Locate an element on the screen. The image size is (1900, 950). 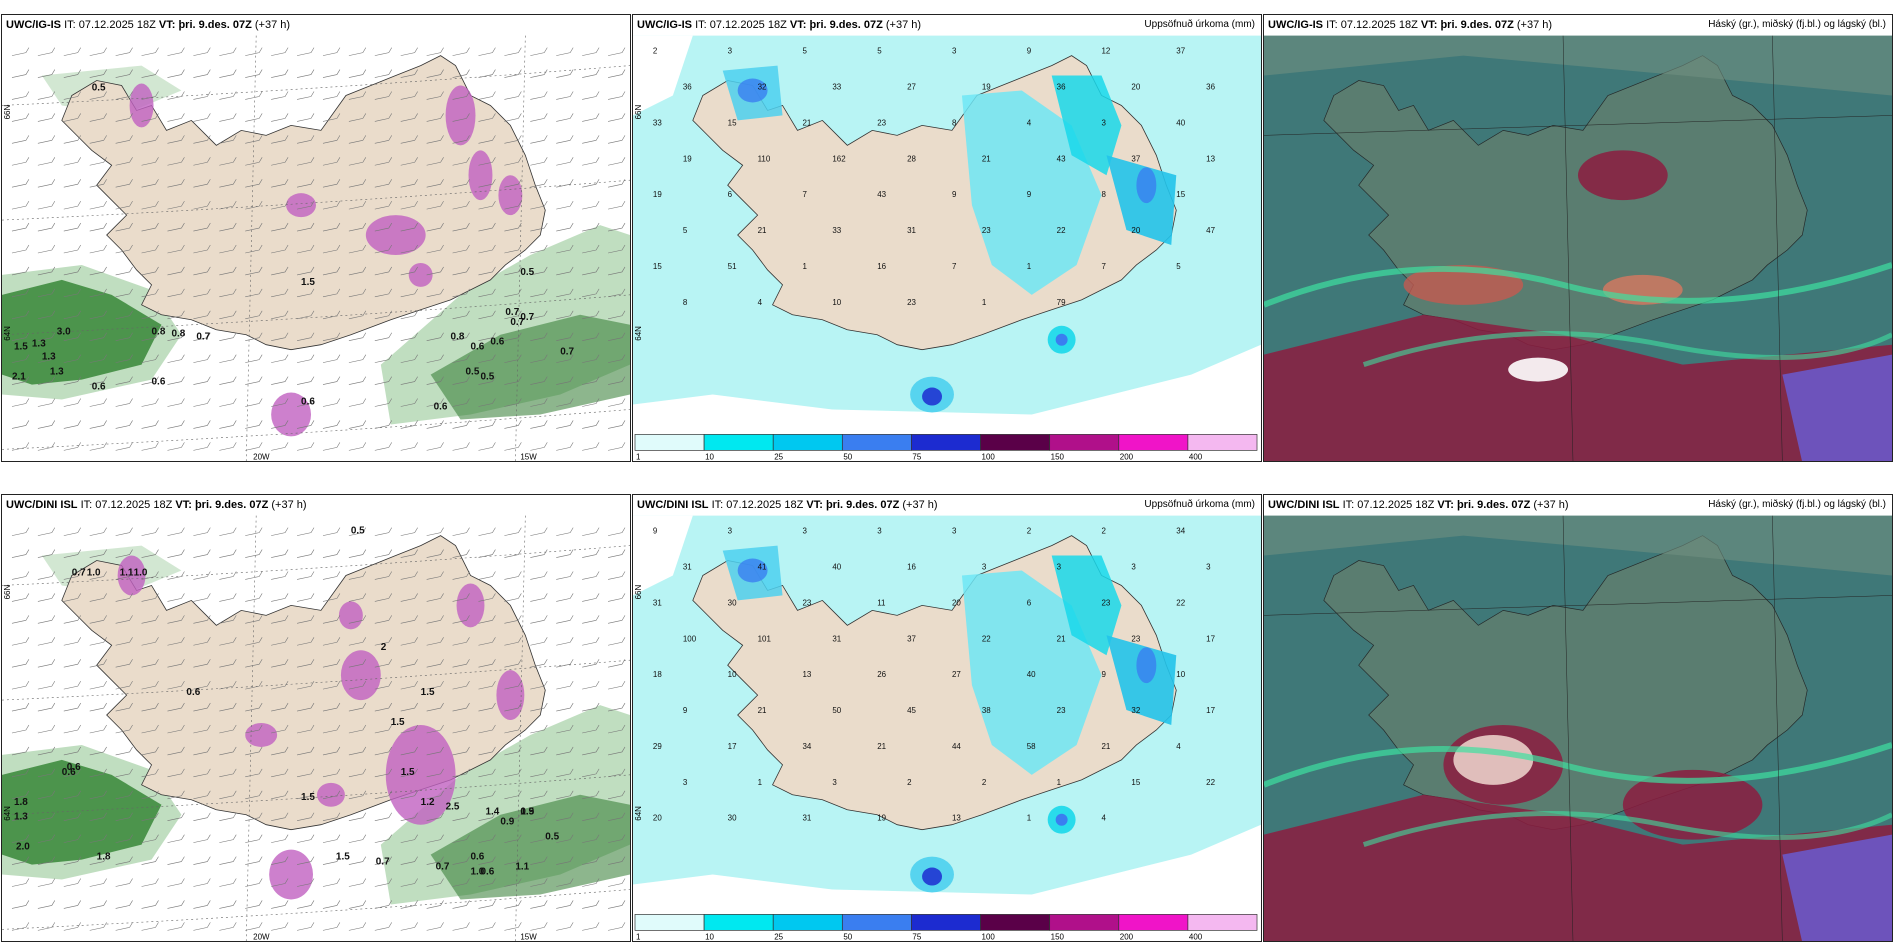
mid-cloud-area is located at coordinates (1837, 407).